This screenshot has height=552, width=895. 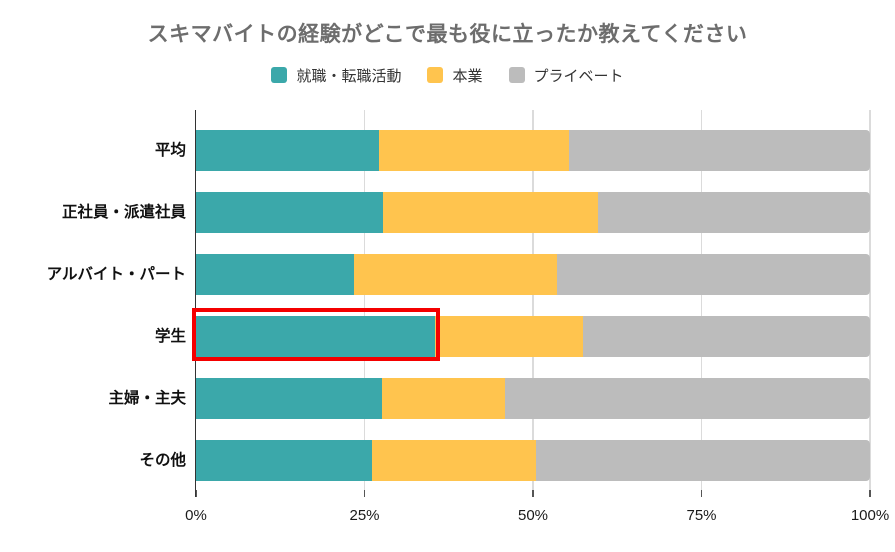 I want to click on bar-row-average, so click(x=533, y=150).